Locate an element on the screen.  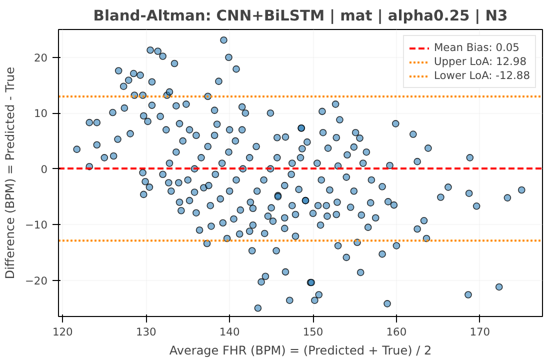
x-tick-label: 170 is located at coordinates (480, 332).